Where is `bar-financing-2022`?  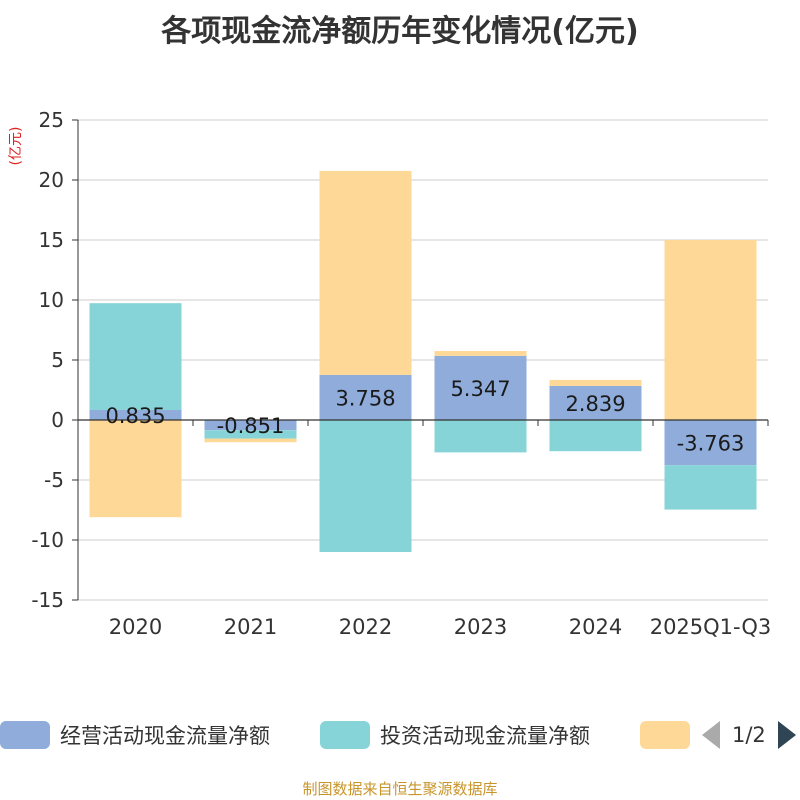
bar-financing-2022 is located at coordinates (365, 272).